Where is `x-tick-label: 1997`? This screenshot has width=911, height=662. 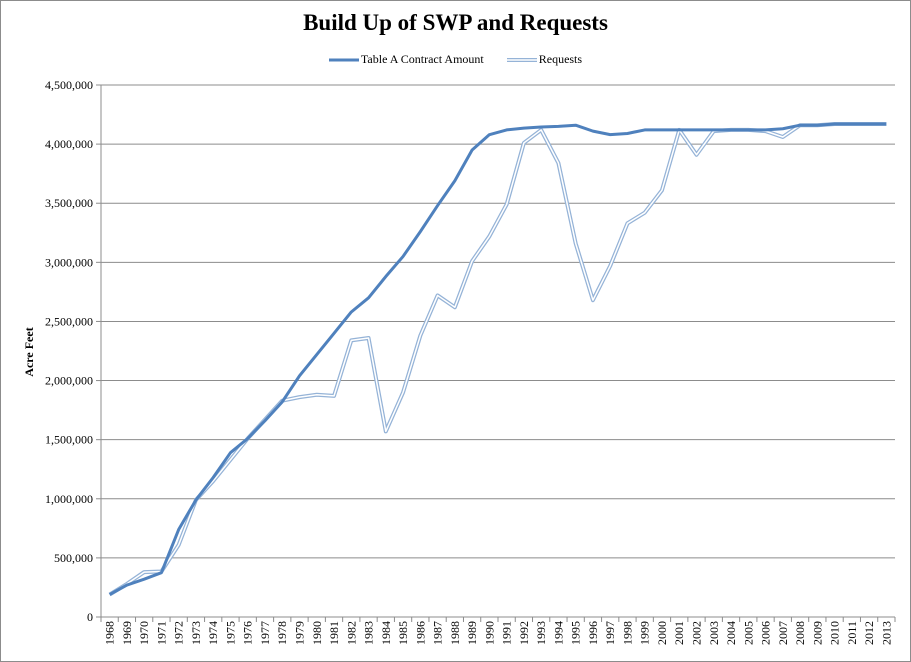 x-tick-label: 1997 is located at coordinates (610, 633).